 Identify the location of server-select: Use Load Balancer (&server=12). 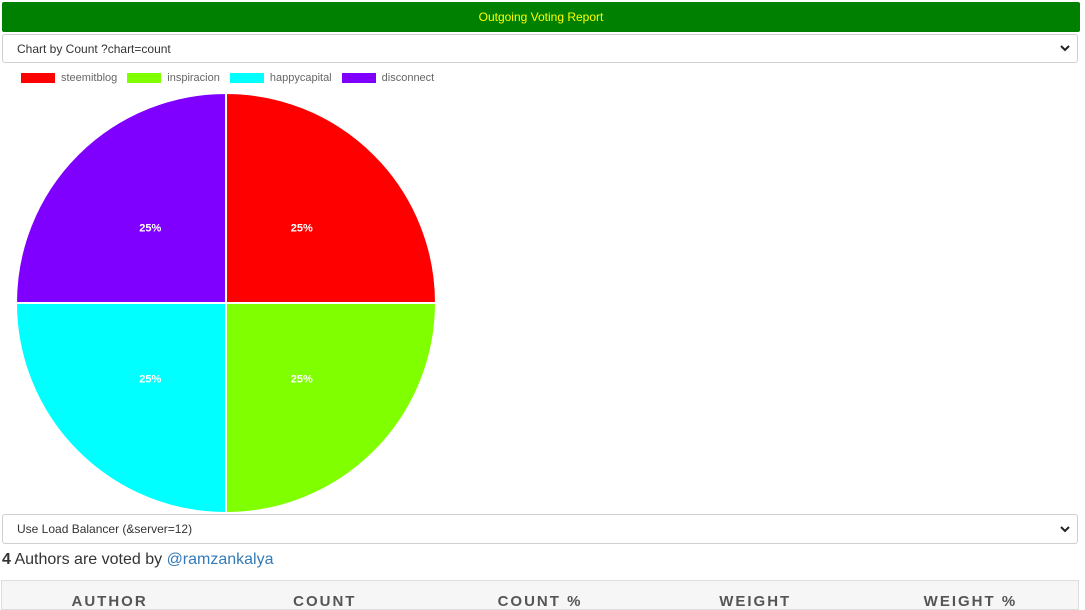
(540, 529).